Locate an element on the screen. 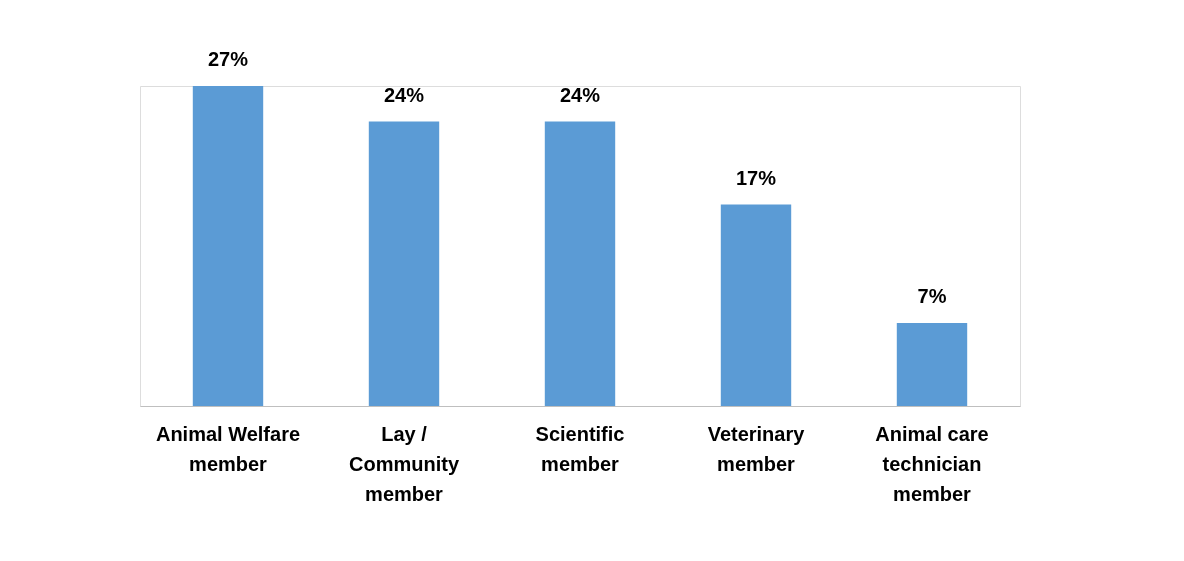  data-label: 27% is located at coordinates (228, 59).